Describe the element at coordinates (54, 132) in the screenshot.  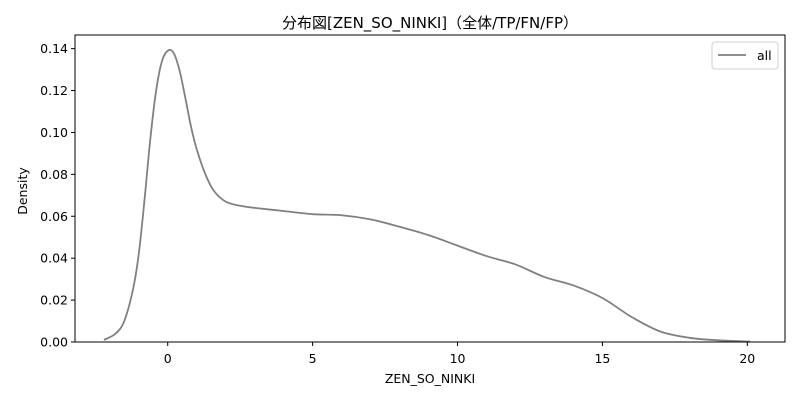
I see `y-tick-label: 0.10` at that location.